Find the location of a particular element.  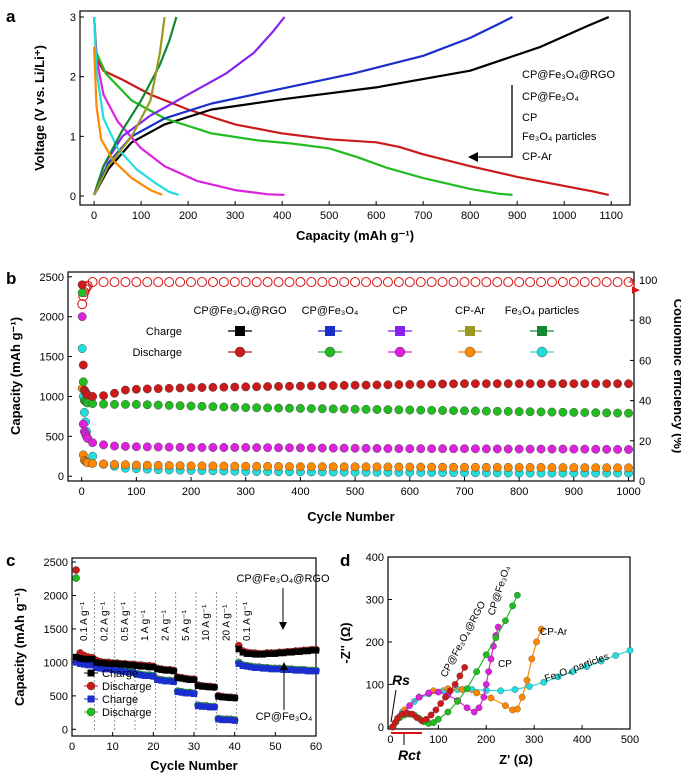

panel-d-ytick-label: 200 is located at coordinates (375, 643).